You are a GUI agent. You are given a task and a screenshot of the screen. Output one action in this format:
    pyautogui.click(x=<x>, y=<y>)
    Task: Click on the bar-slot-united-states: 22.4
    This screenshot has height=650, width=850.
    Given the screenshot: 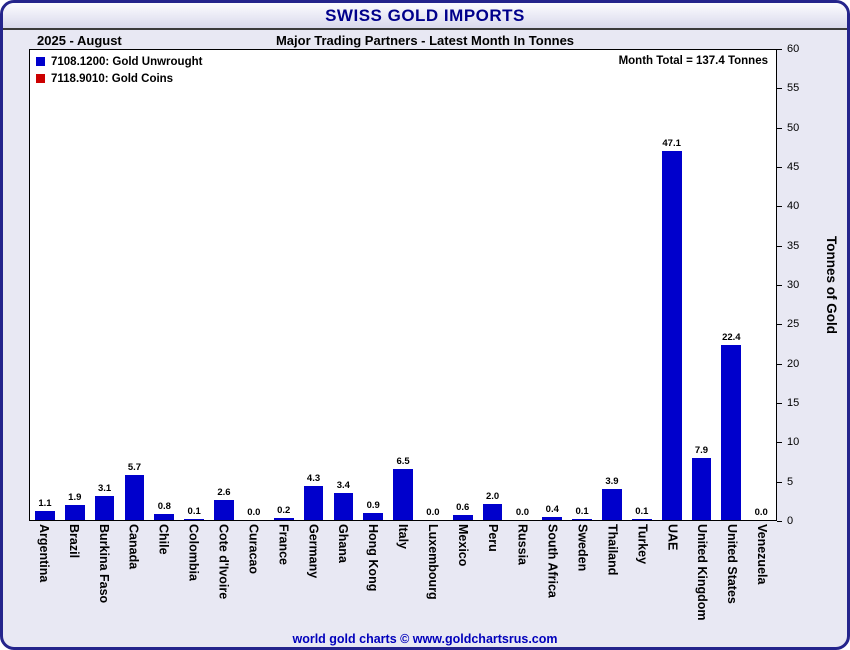 What is the action you would take?
    pyautogui.click(x=731, y=285)
    